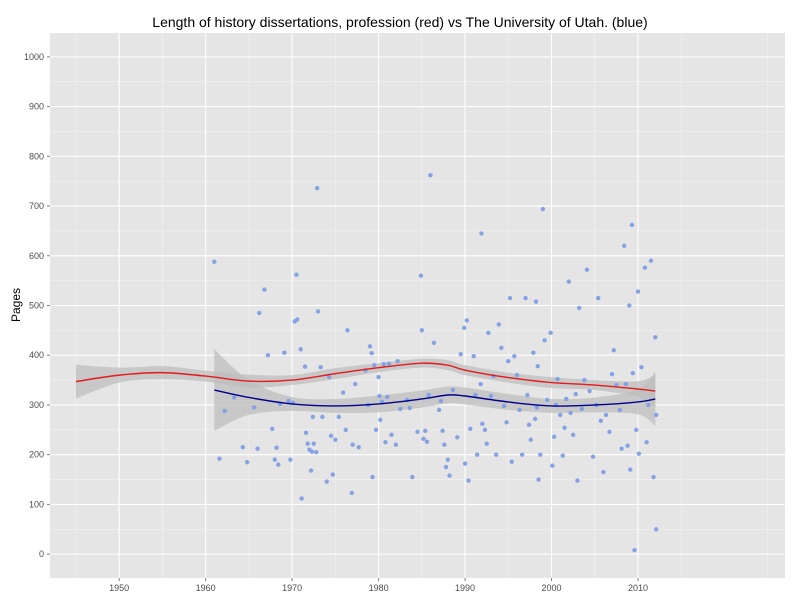  I want to click on y-tick-label: 600, so click(36, 256).